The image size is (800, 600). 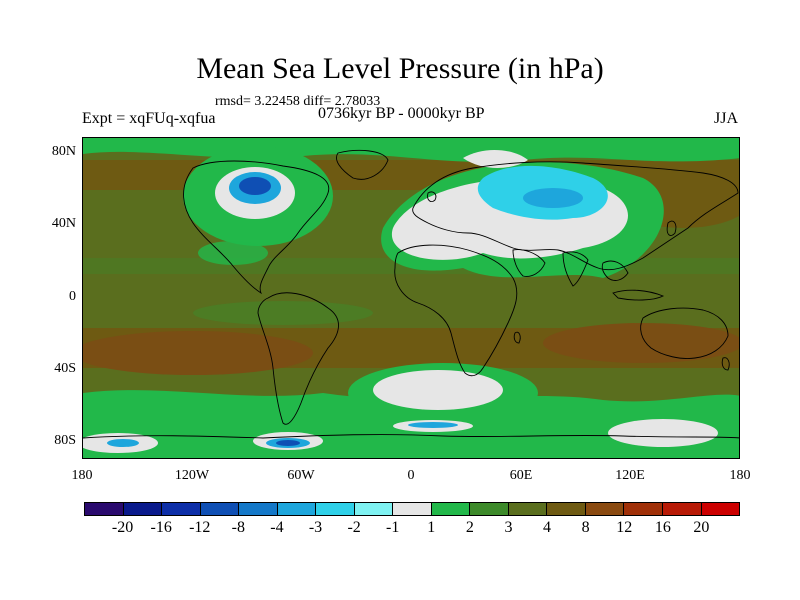 I want to click on lon-label-180w: 180, so click(x=82, y=475).